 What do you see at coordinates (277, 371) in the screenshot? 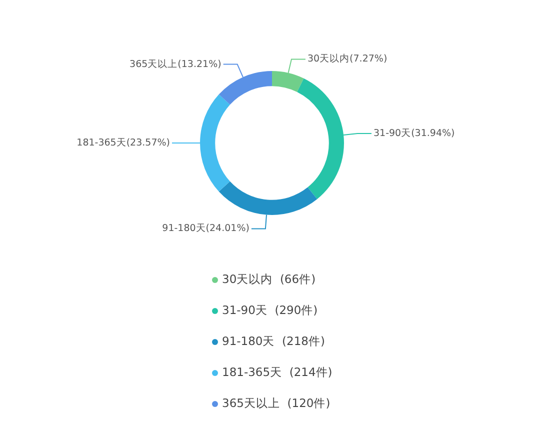
I see `legend-label: 181-365天 (214件)` at bounding box center [277, 371].